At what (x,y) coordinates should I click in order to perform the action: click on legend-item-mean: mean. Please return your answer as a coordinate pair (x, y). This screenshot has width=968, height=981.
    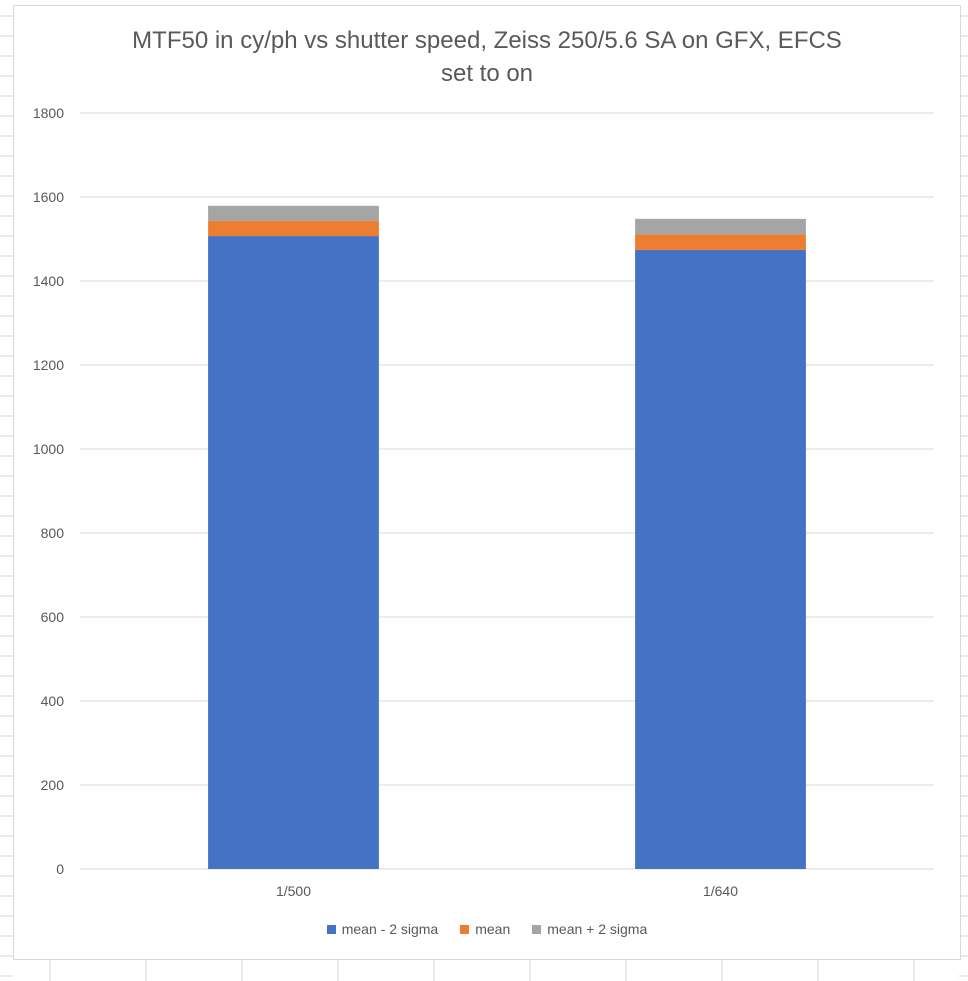
    Looking at the image, I should click on (485, 929).